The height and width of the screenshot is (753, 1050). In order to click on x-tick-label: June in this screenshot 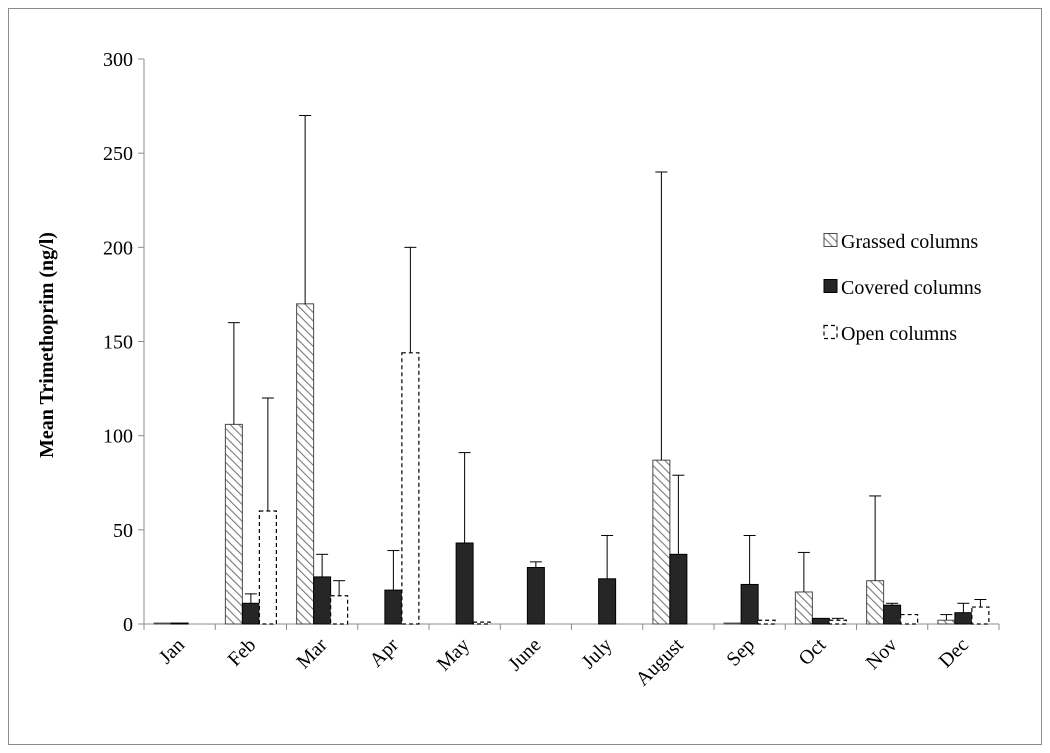, I will do `click(525, 655)`.